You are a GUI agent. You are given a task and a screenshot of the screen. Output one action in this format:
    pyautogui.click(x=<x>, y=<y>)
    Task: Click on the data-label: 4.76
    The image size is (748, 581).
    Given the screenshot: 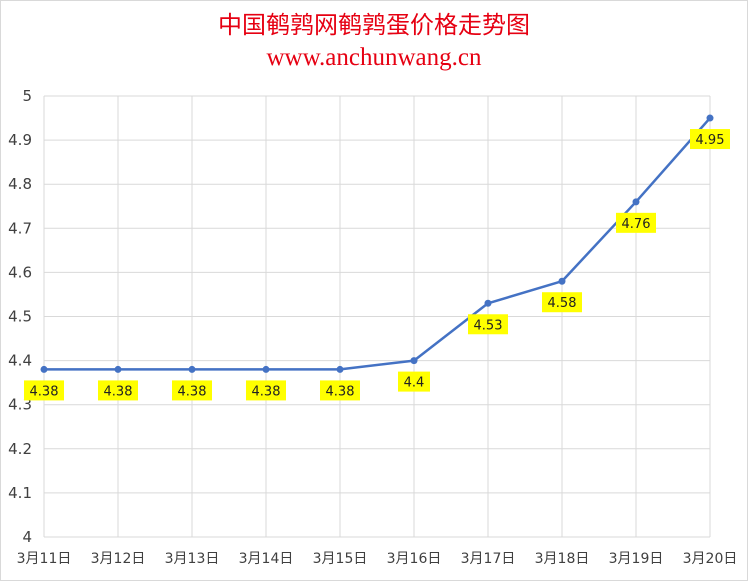 What is the action you would take?
    pyautogui.click(x=636, y=222)
    